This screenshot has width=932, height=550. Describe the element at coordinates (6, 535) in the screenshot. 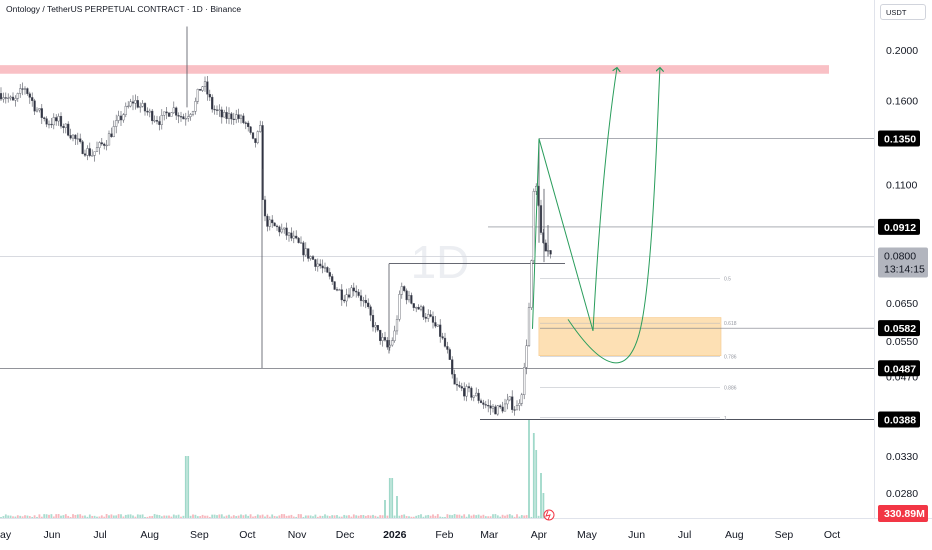

I see `time-axis-tick: ay` at that location.